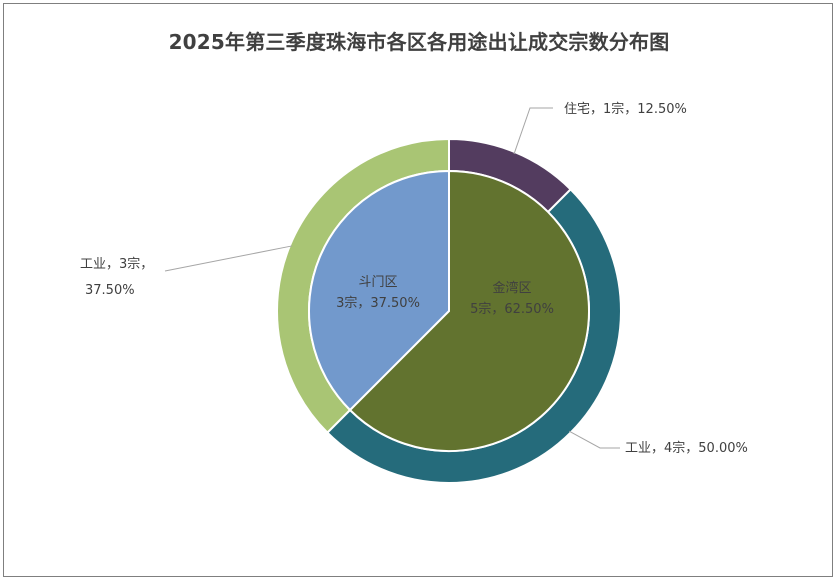 The image size is (838, 582). Describe the element at coordinates (378, 303) in the screenshot. I see `label-inner-doumen-value: 3宗，37.50%` at that location.